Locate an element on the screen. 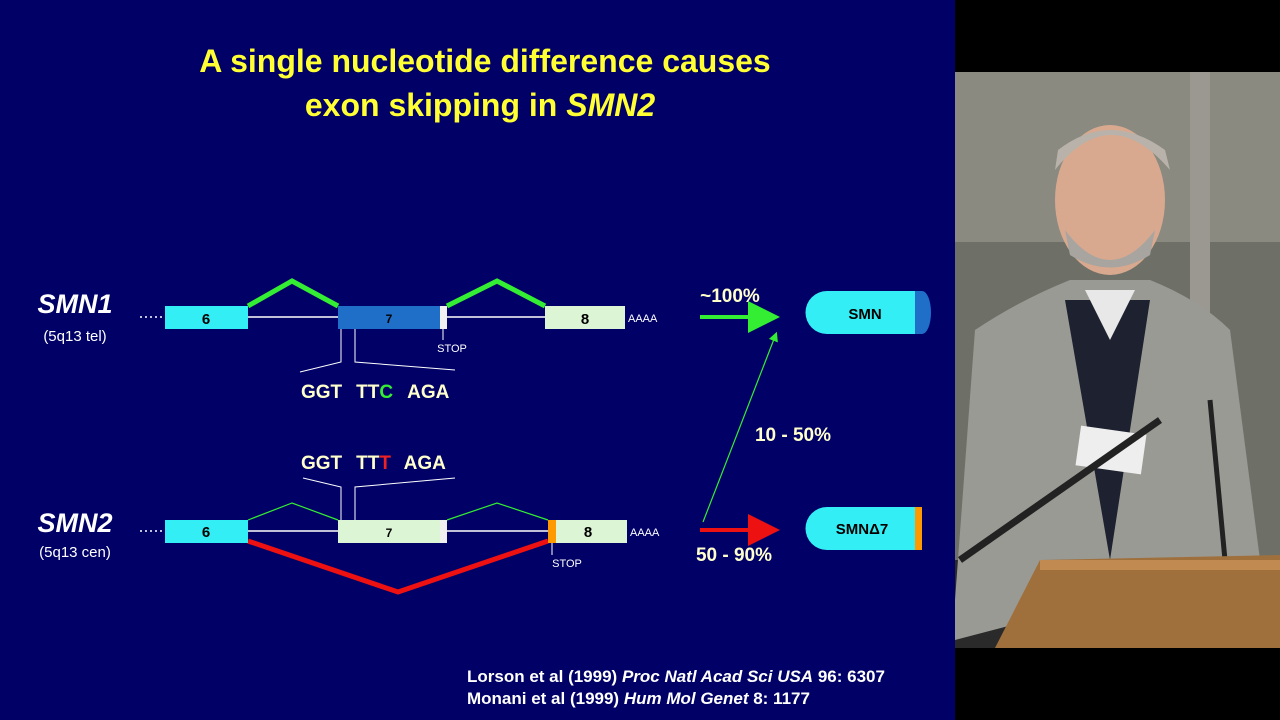  codons: GGT TTC AGA is located at coordinates (375, 392).